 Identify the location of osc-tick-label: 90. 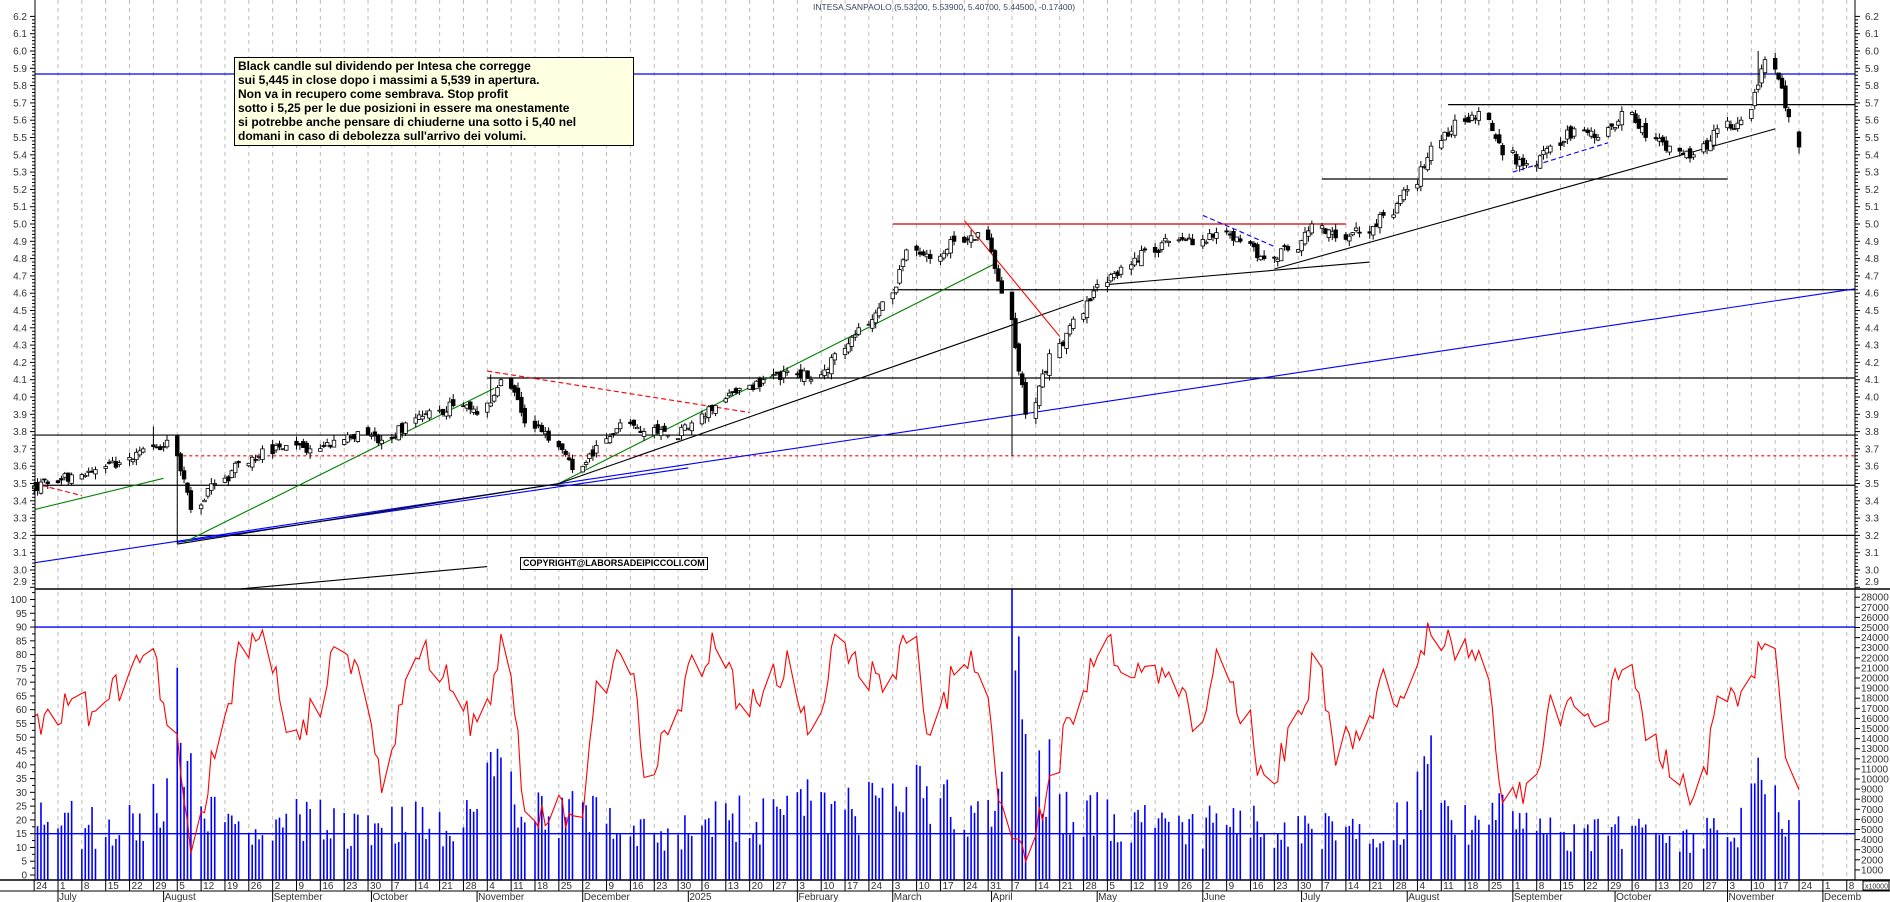
(22, 628).